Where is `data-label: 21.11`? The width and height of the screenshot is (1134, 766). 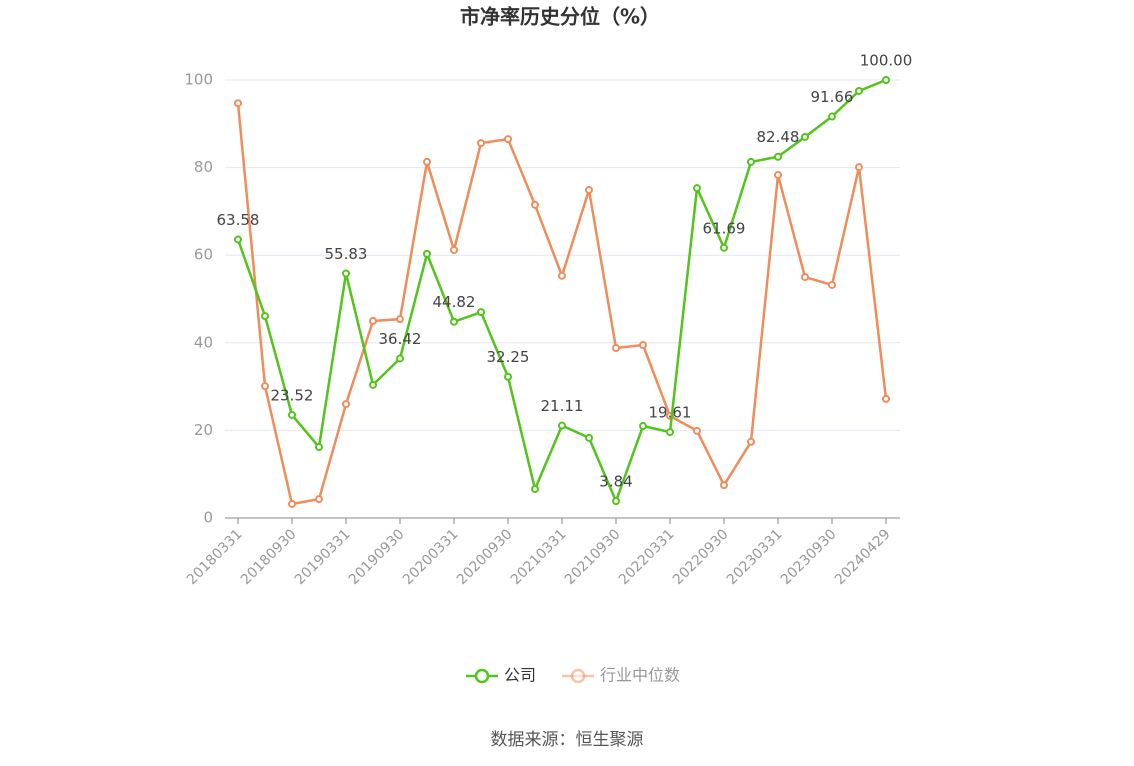 data-label: 21.11 is located at coordinates (562, 406).